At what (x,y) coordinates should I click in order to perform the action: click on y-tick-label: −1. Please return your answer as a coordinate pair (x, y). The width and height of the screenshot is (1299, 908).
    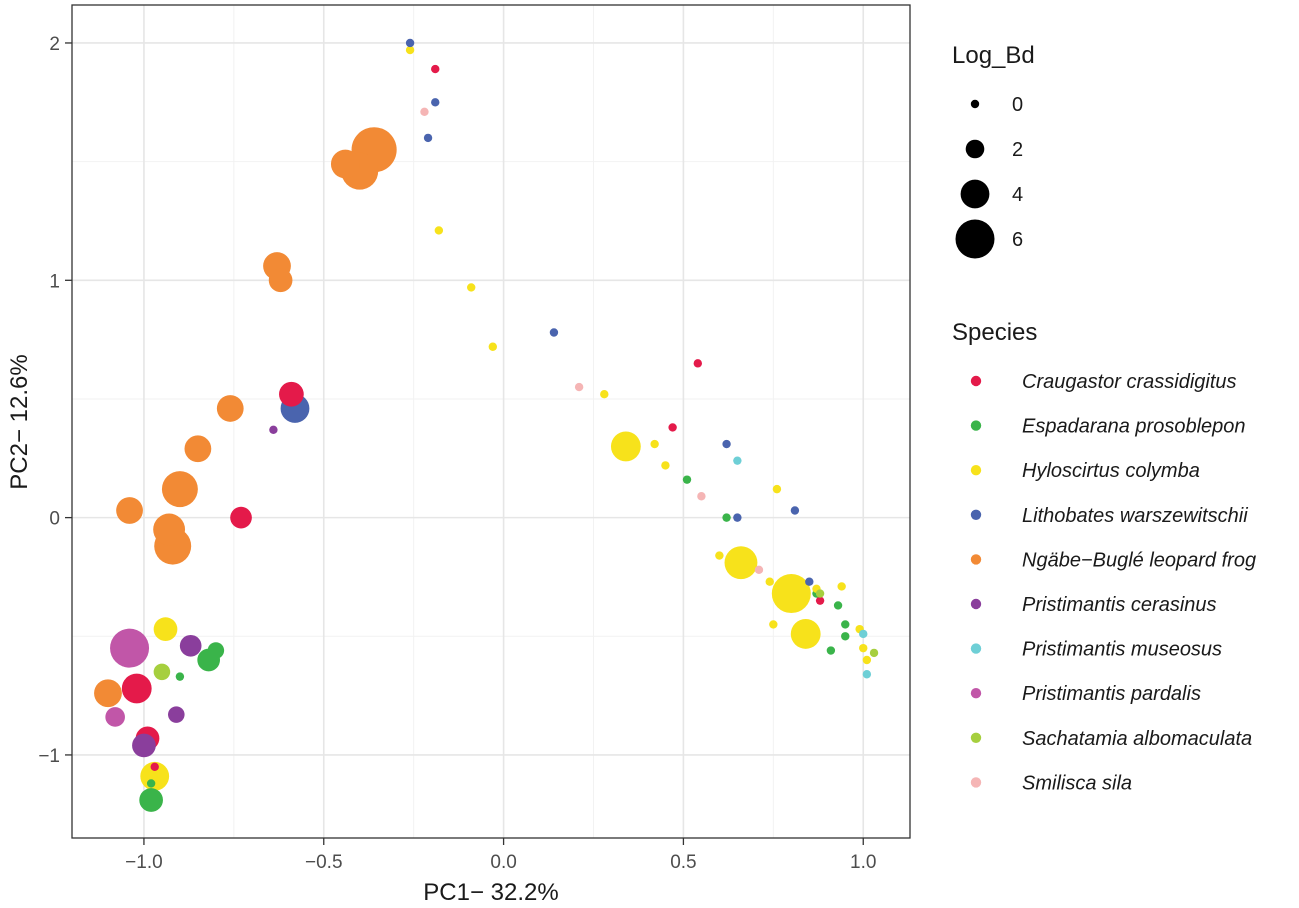
    Looking at the image, I should click on (49, 756).